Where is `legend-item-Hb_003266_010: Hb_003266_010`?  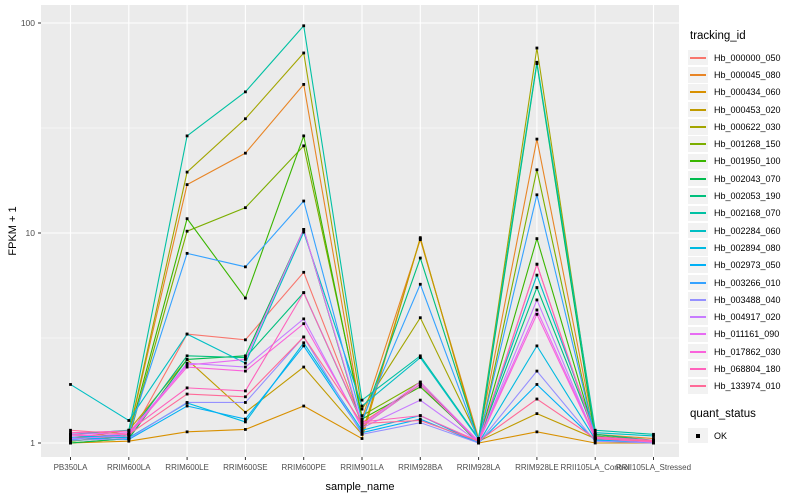
legend-item-Hb_003266_010: Hb_003266_010 is located at coordinates (744, 282).